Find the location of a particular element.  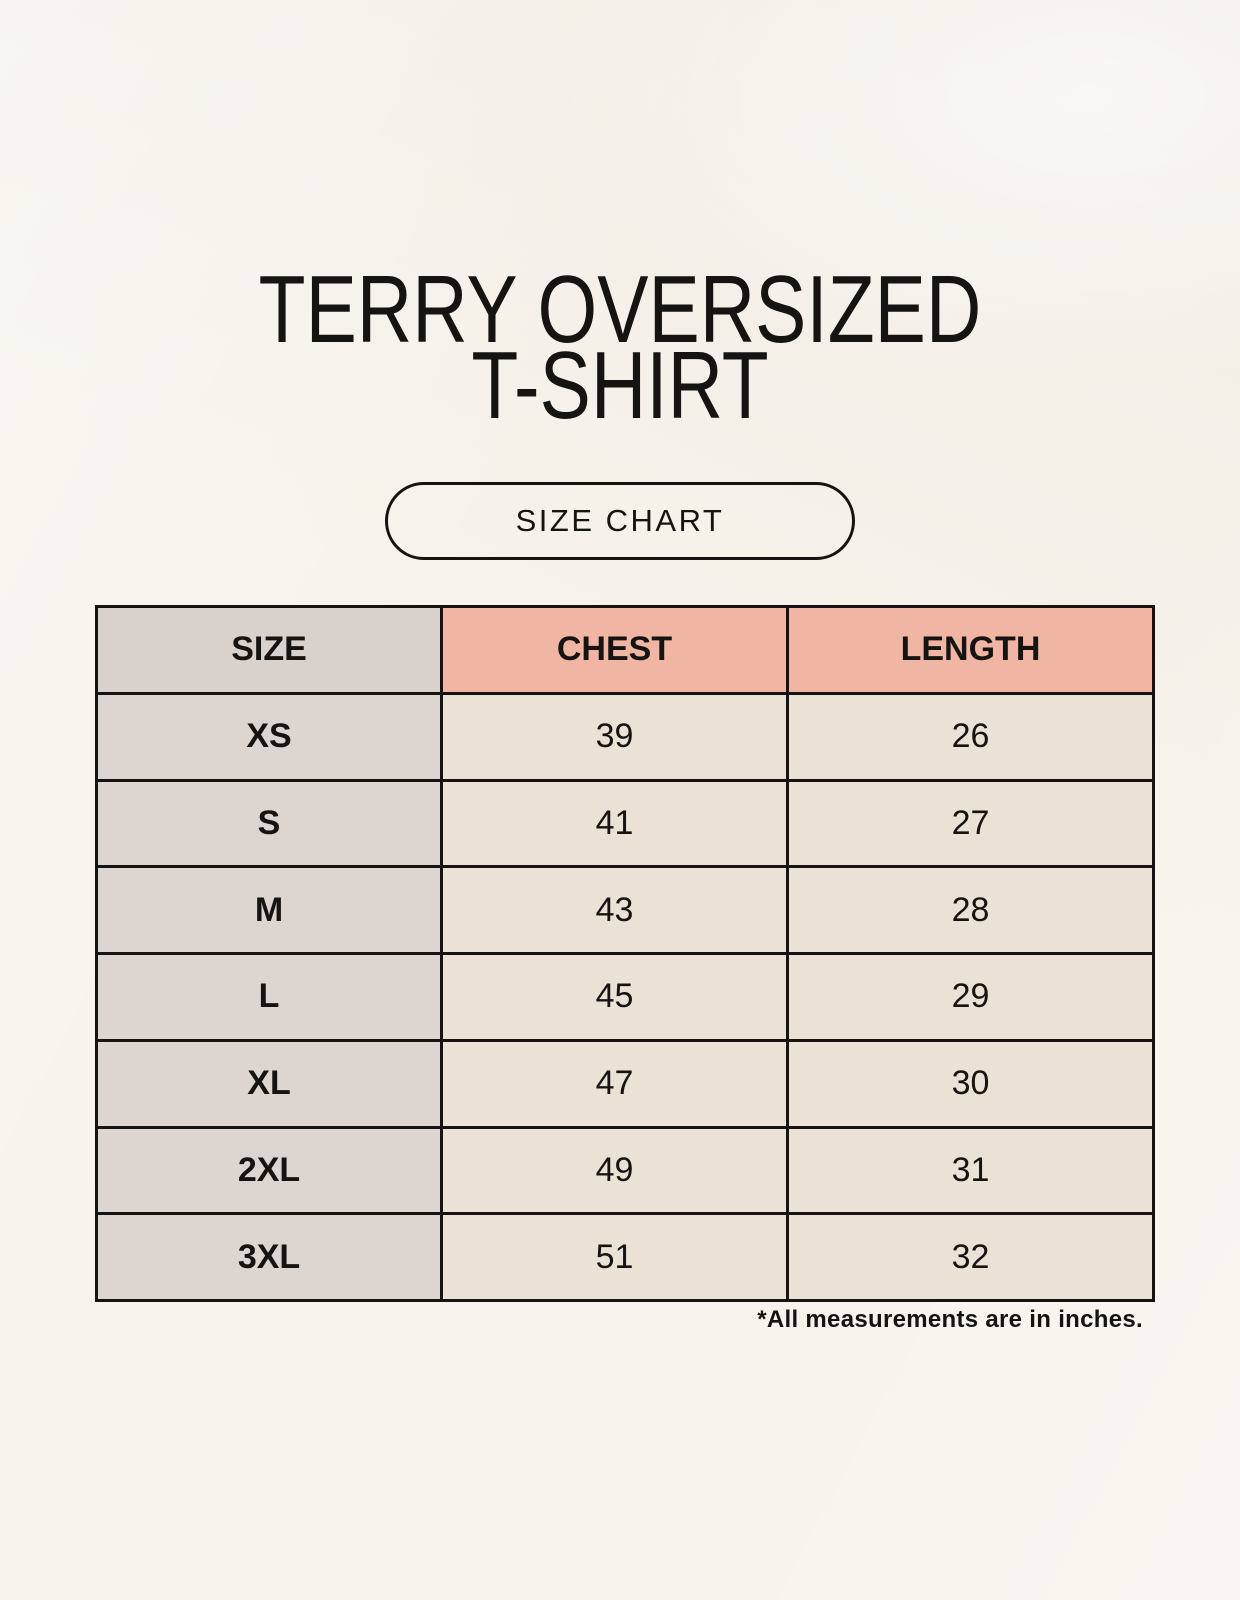

length-cell: 27 is located at coordinates (970, 823).